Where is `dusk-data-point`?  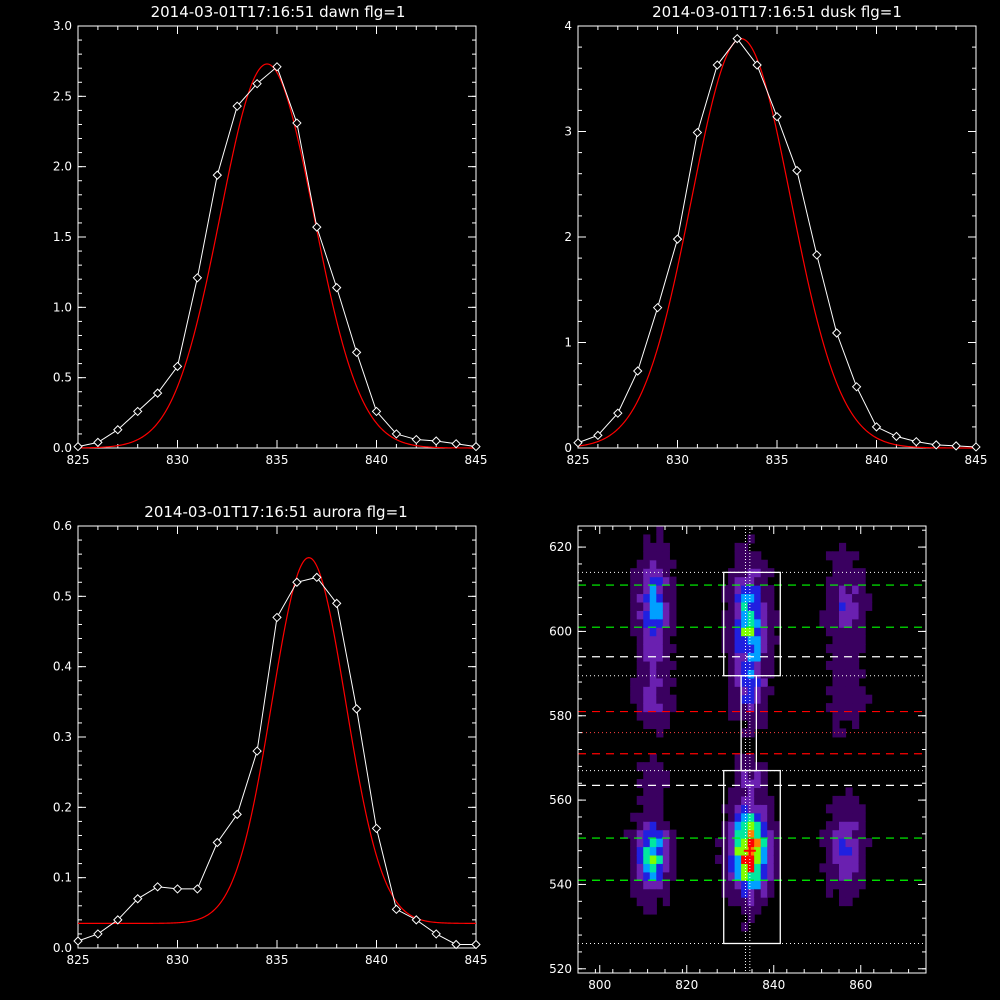
dusk-data-point is located at coordinates (737, 38).